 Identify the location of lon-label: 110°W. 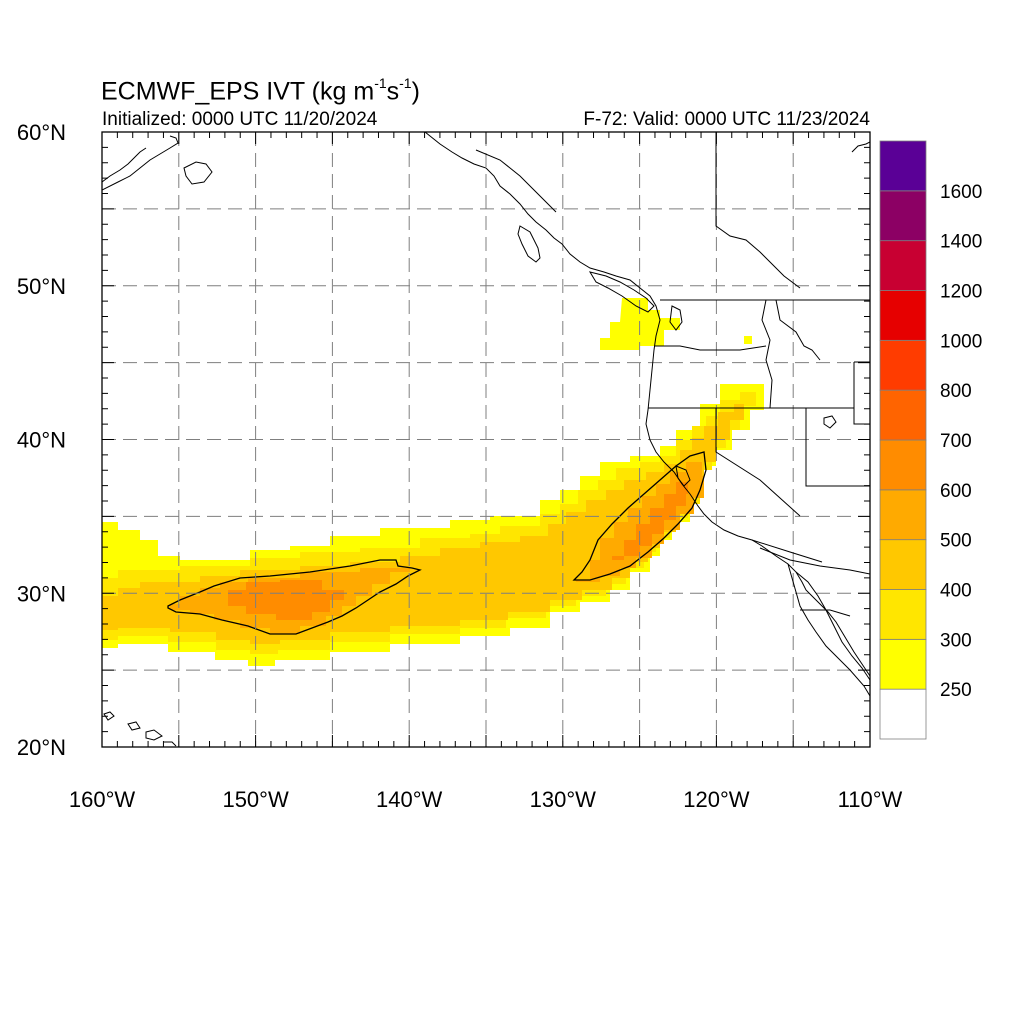
(870, 799).